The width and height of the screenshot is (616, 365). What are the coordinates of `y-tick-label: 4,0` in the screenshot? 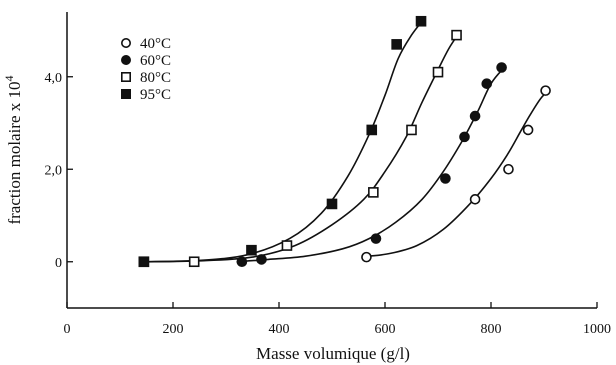 It's located at (54, 78).